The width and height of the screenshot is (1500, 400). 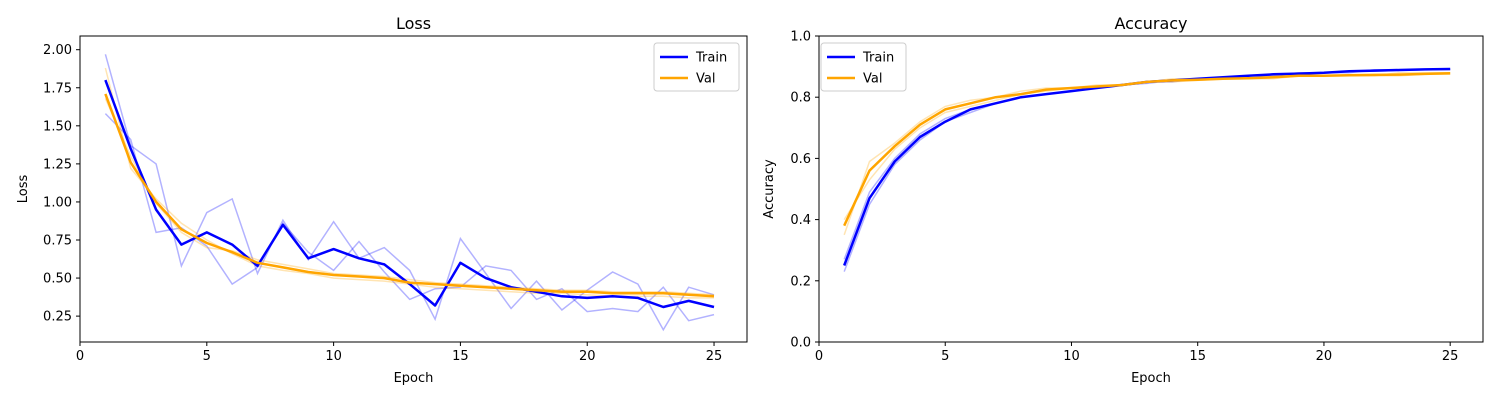 I want to click on y-axis-label: Accuracy, so click(x=769, y=189).